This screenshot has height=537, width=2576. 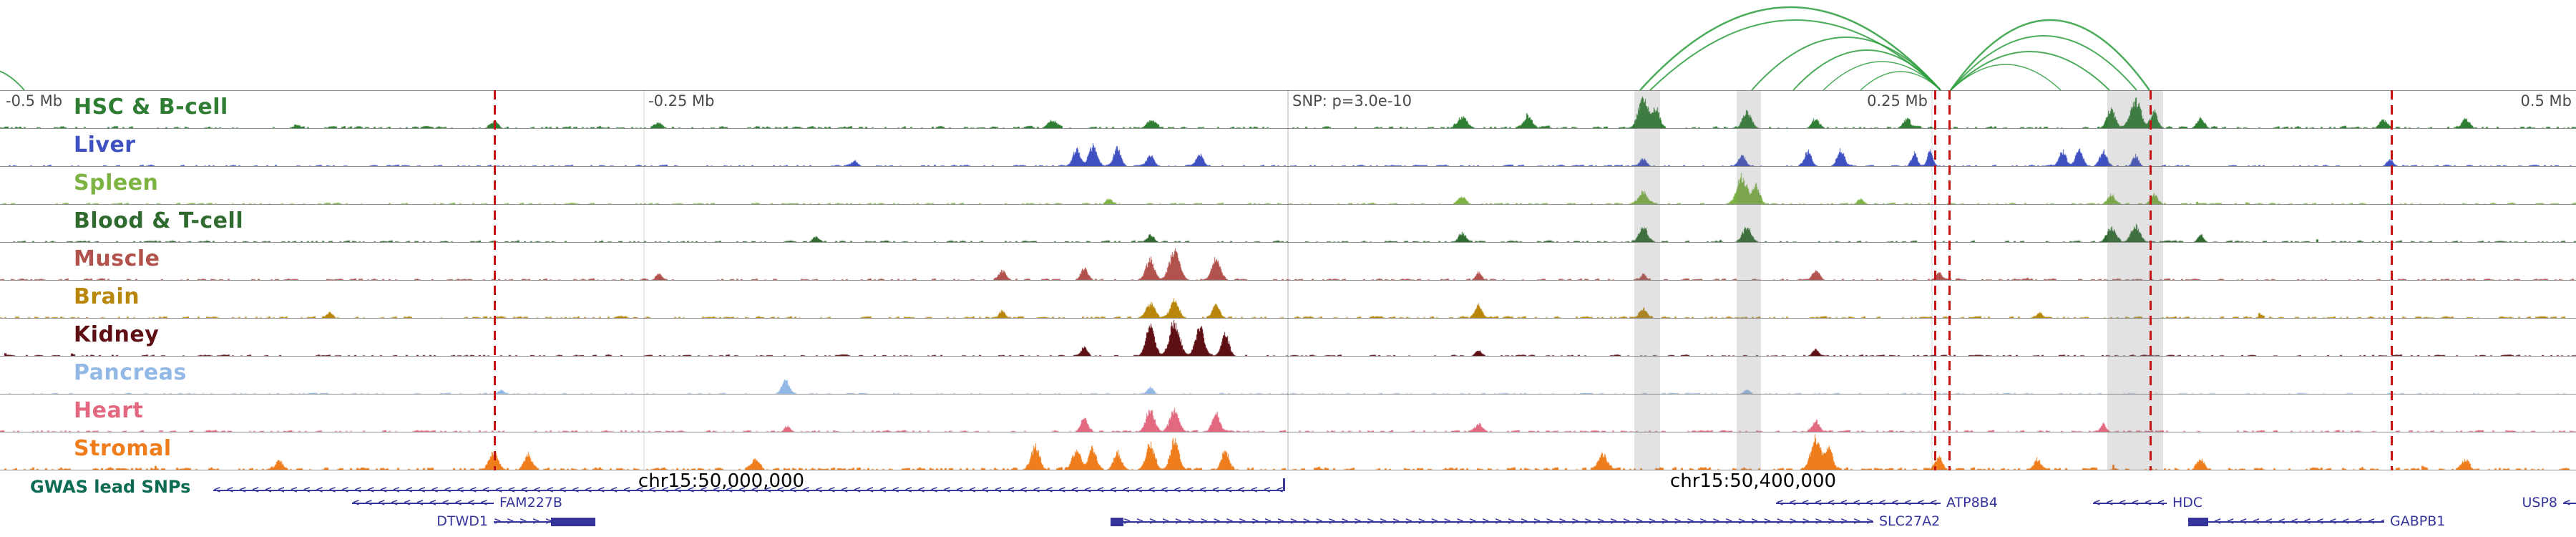 I want to click on track-row-hsc-b-cell: HSC & B-cell, so click(x=1288, y=110).